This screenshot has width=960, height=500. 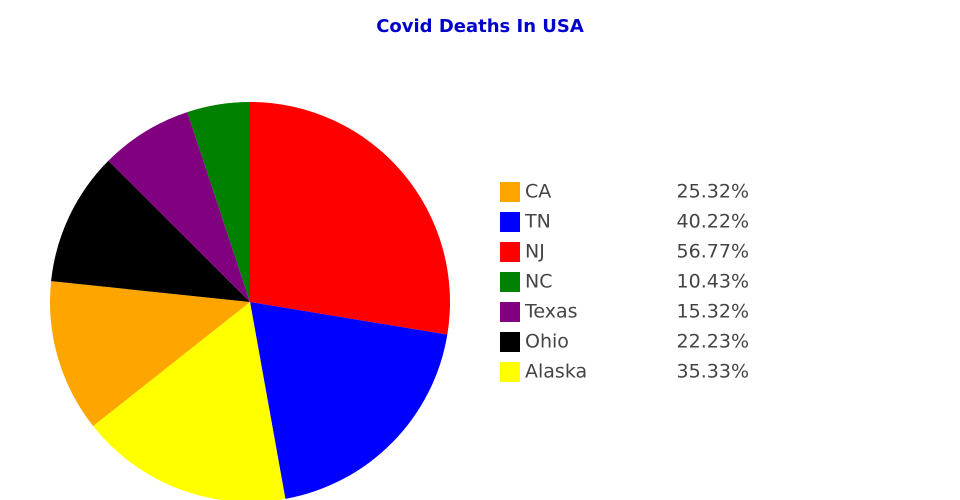 What do you see at coordinates (551, 312) in the screenshot?
I see `legend-label: Texas` at bounding box center [551, 312].